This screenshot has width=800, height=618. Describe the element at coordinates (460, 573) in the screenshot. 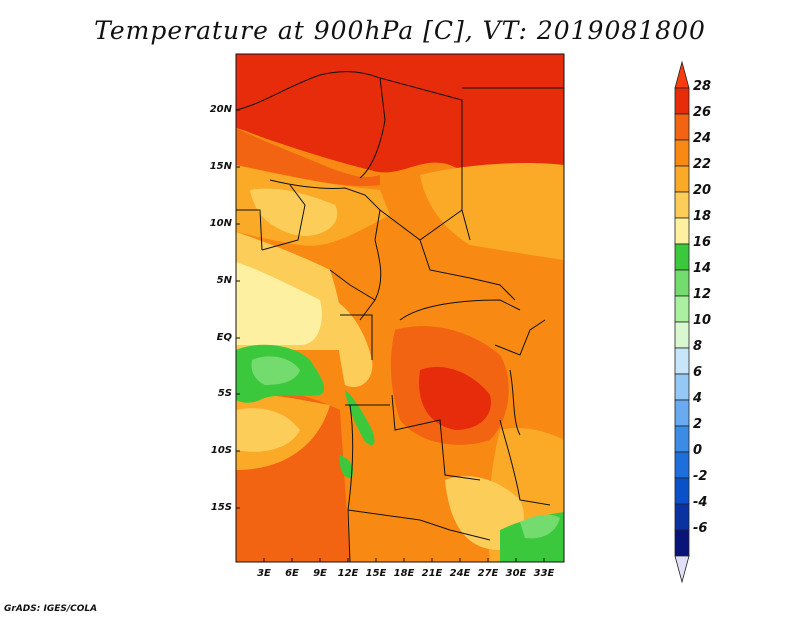

I see `x-tick-label: 24E` at that location.